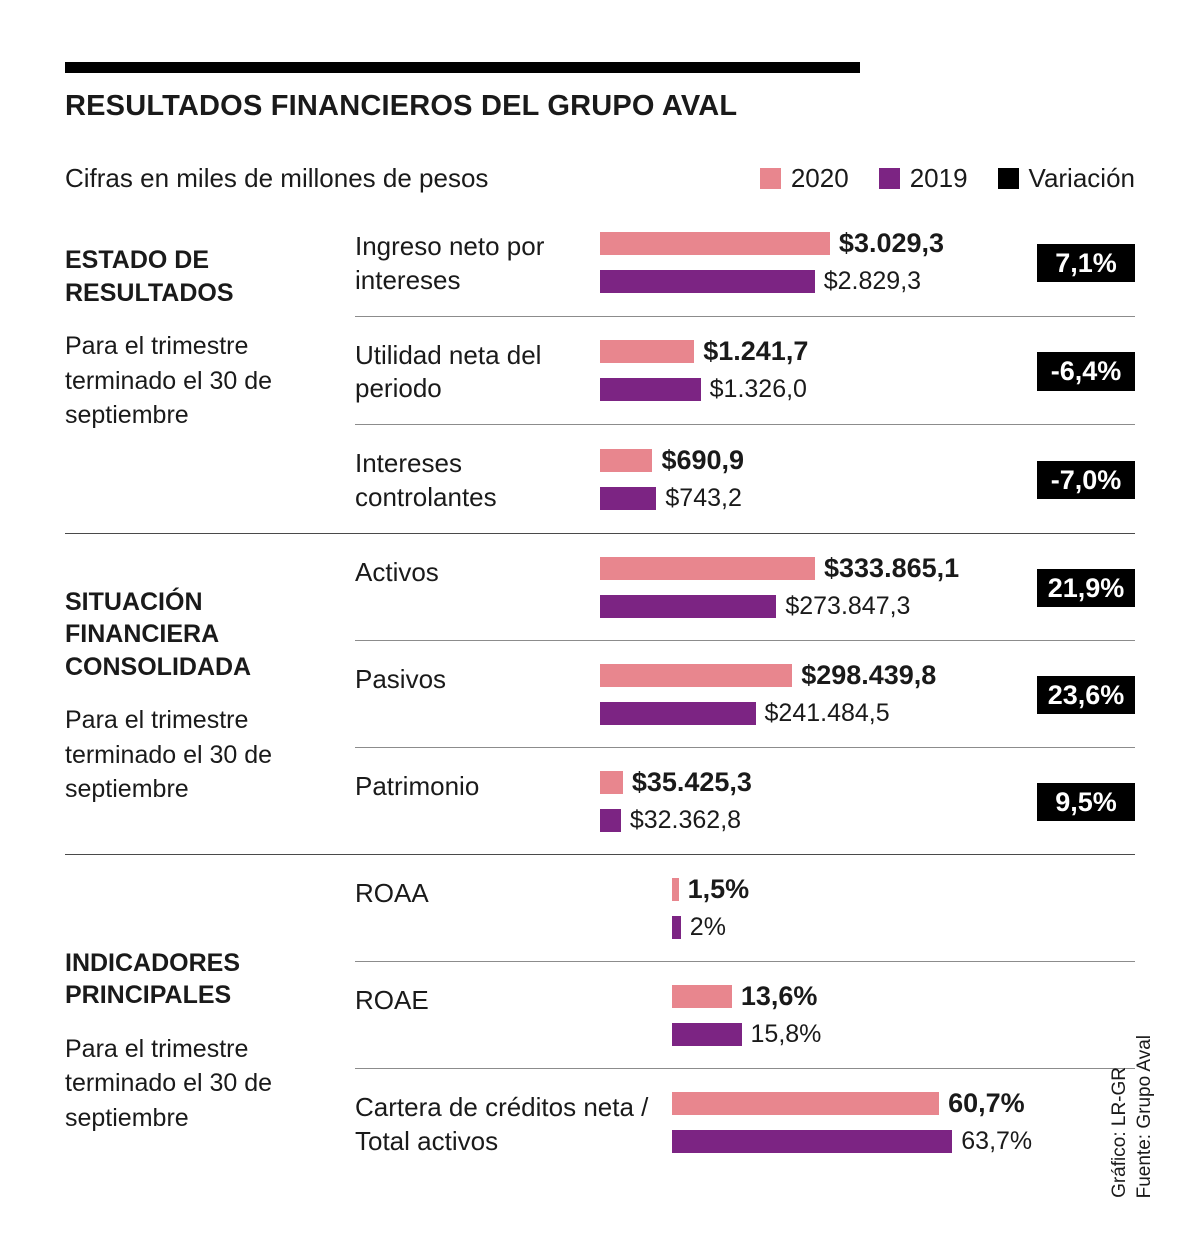  I want to click on bar-line-2020: $3.029,3, so click(812, 243).